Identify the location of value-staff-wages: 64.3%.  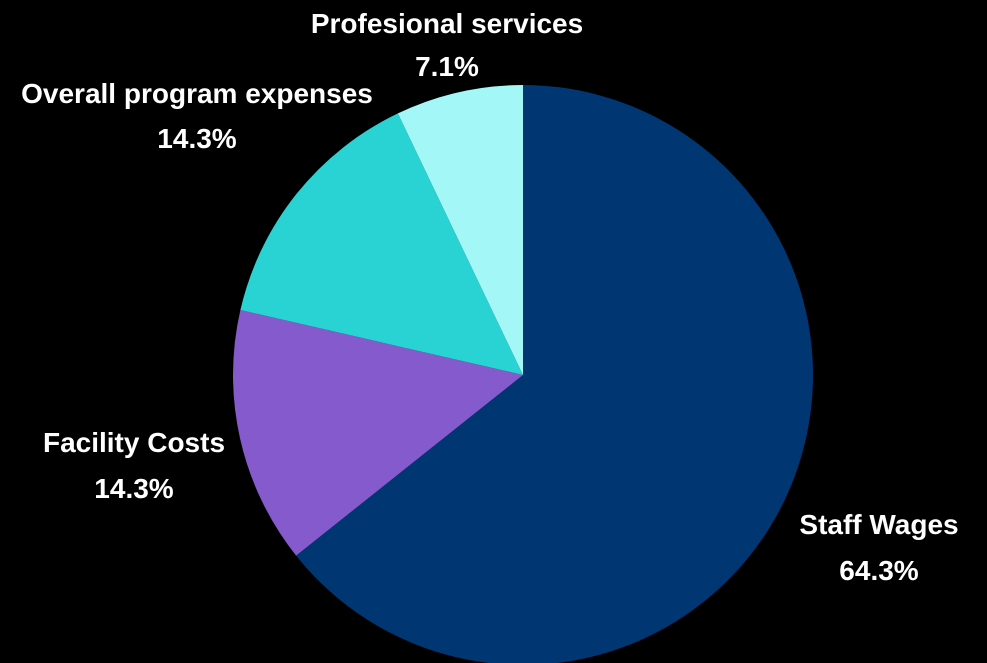
(878, 570).